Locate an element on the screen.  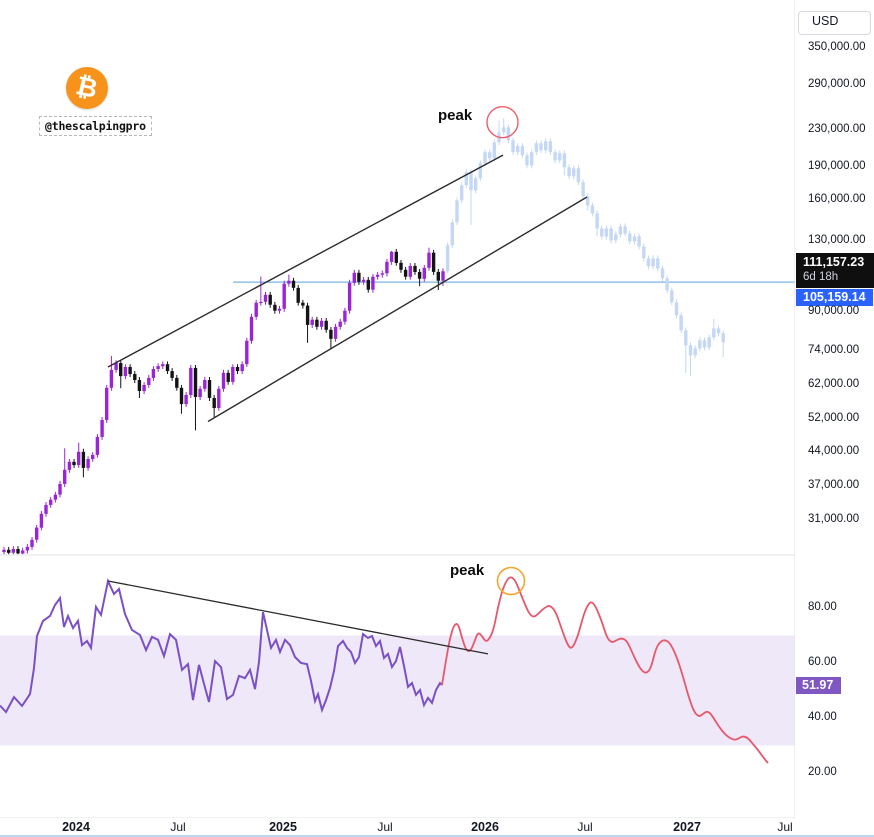
currency-button: USD is located at coordinates (834, 23).